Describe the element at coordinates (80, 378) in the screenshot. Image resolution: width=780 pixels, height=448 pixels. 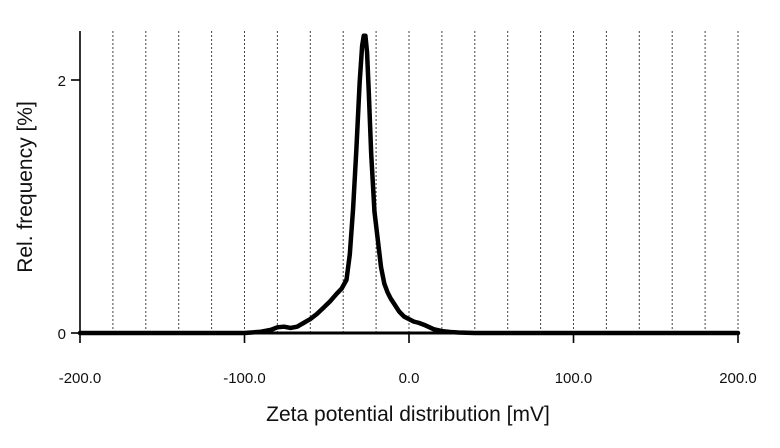
I see `x-tick-label: -200.0` at that location.